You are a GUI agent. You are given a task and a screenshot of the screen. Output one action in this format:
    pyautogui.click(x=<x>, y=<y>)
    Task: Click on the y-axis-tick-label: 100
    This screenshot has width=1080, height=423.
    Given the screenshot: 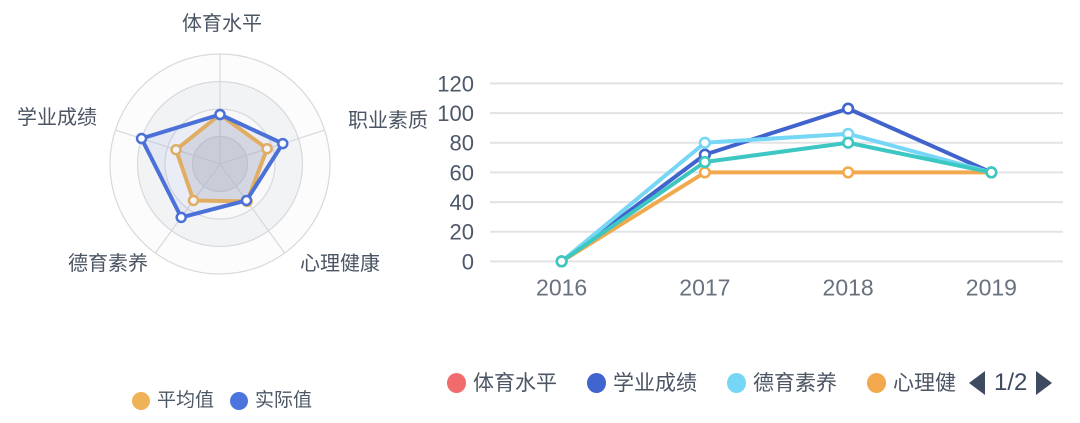 What is the action you would take?
    pyautogui.click(x=455, y=113)
    